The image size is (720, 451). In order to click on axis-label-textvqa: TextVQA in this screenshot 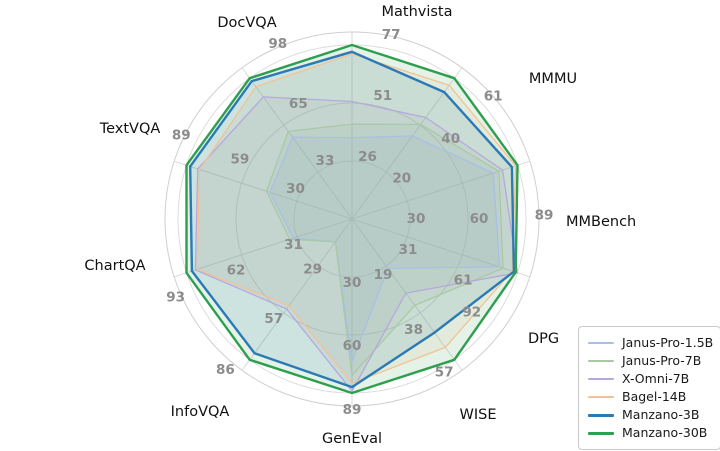, I will do `click(130, 129)`.